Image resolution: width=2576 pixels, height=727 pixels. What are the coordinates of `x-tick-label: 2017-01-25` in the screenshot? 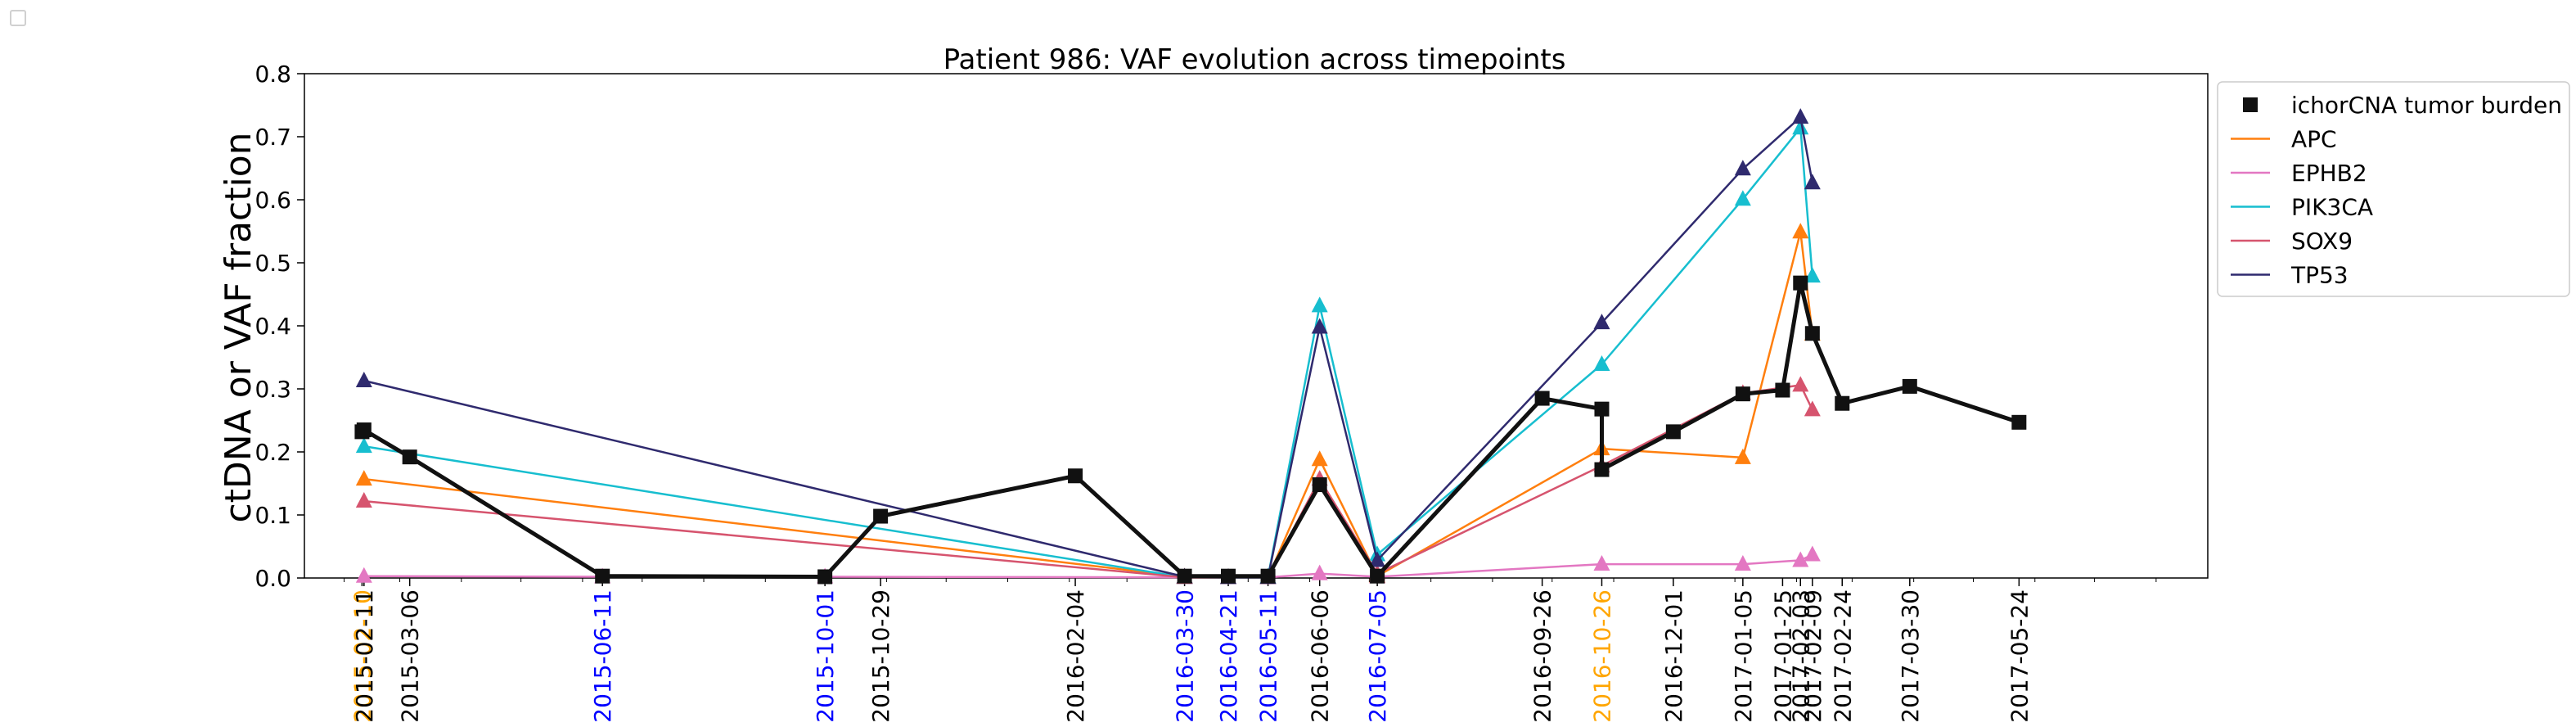 It's located at (1783, 656).